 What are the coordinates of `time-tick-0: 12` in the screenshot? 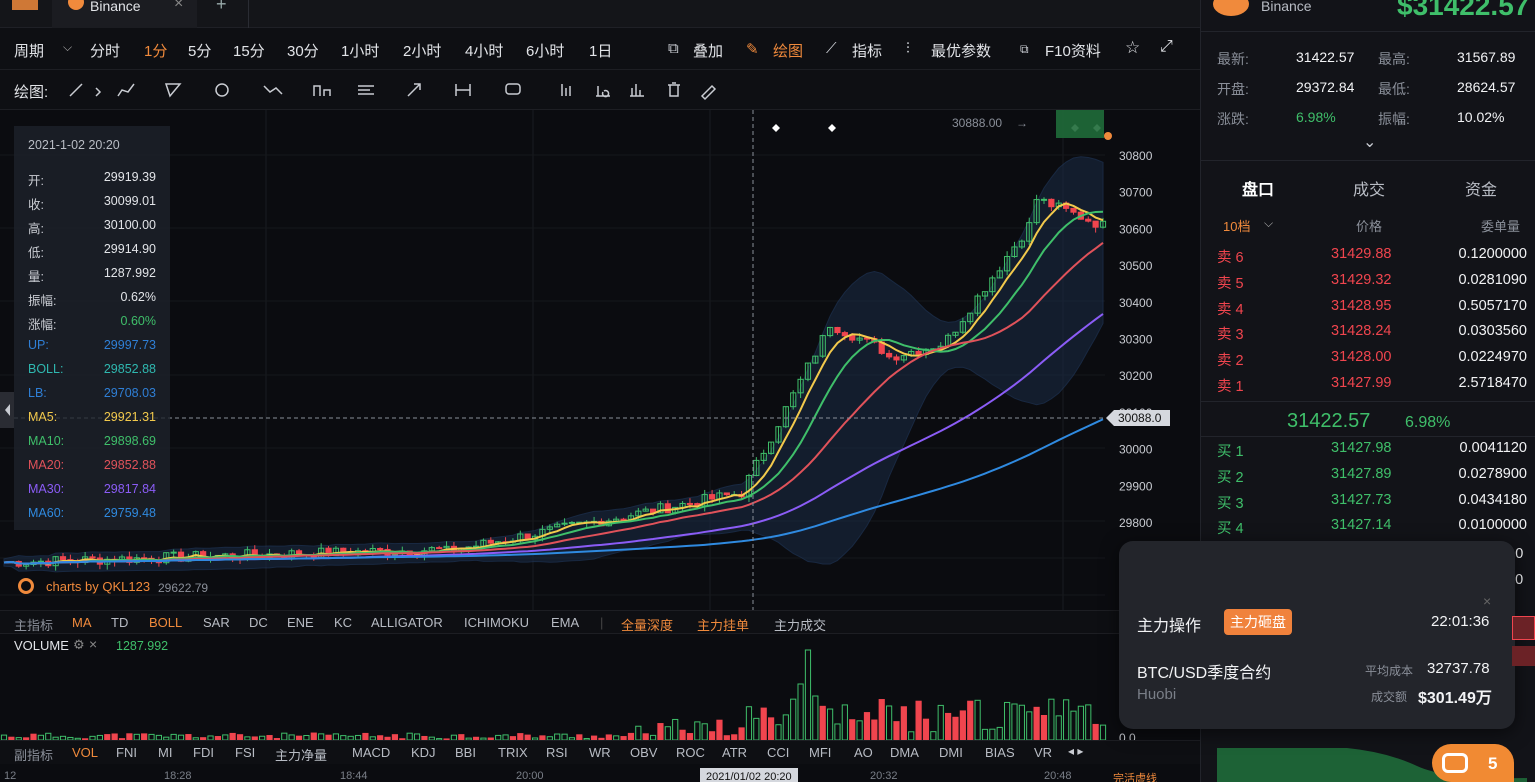 It's located at (10, 776).